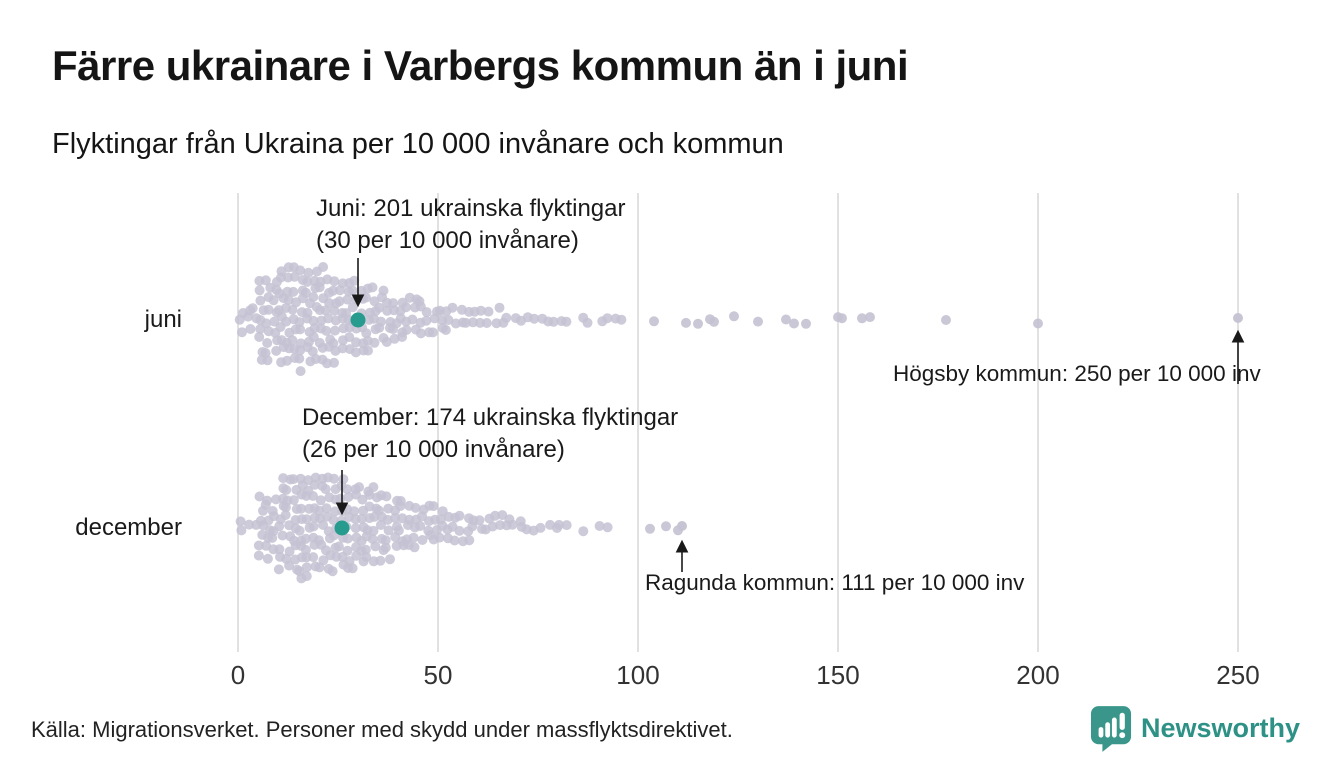 The image size is (1340, 780). Describe the element at coordinates (163, 319) in the screenshot. I see `row-label-juni: juni` at that location.